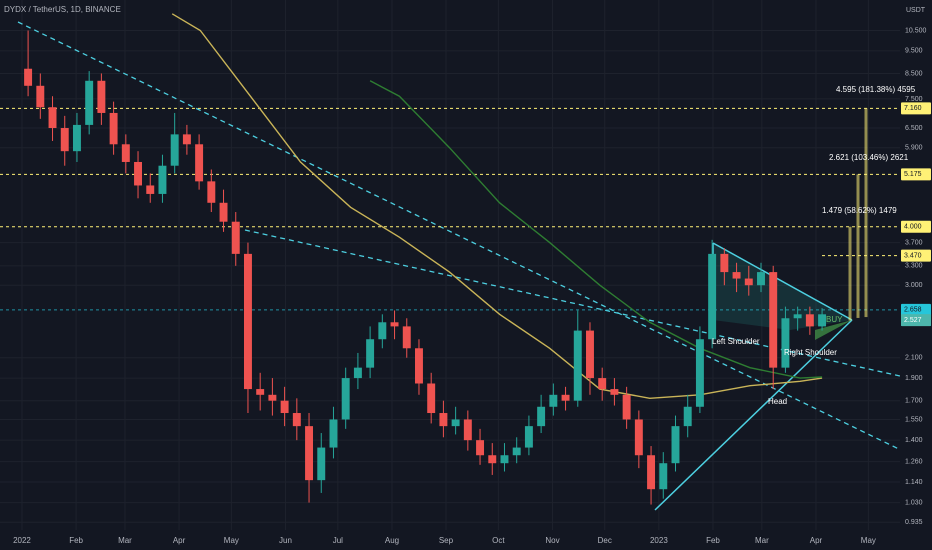 Image resolution: width=932 pixels, height=550 pixels. What do you see at coordinates (659, 540) in the screenshot?
I see `x-tick-label: 2023` at bounding box center [659, 540].